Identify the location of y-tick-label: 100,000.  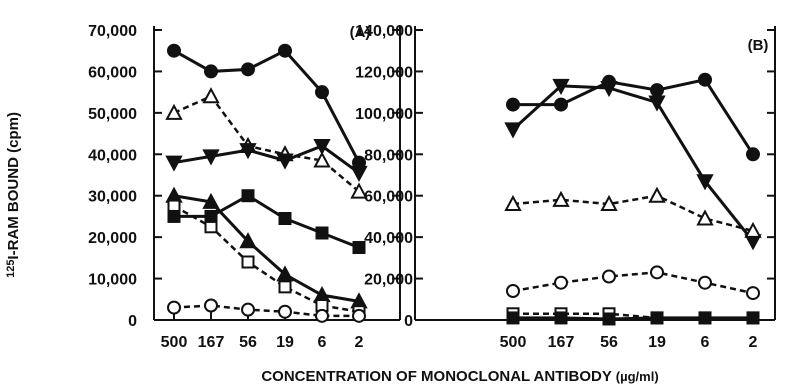
(384, 114).